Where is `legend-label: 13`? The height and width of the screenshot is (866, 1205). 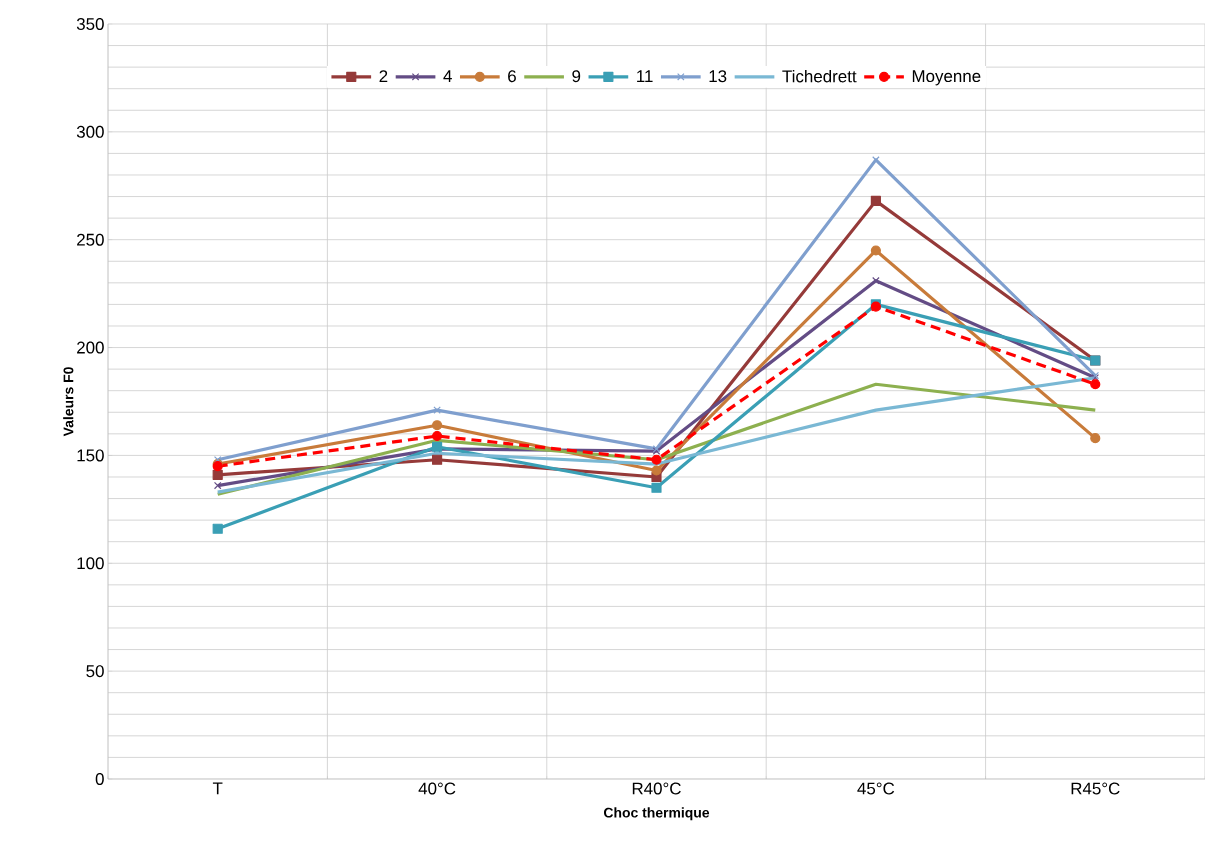
legend-label: 13 is located at coordinates (718, 76).